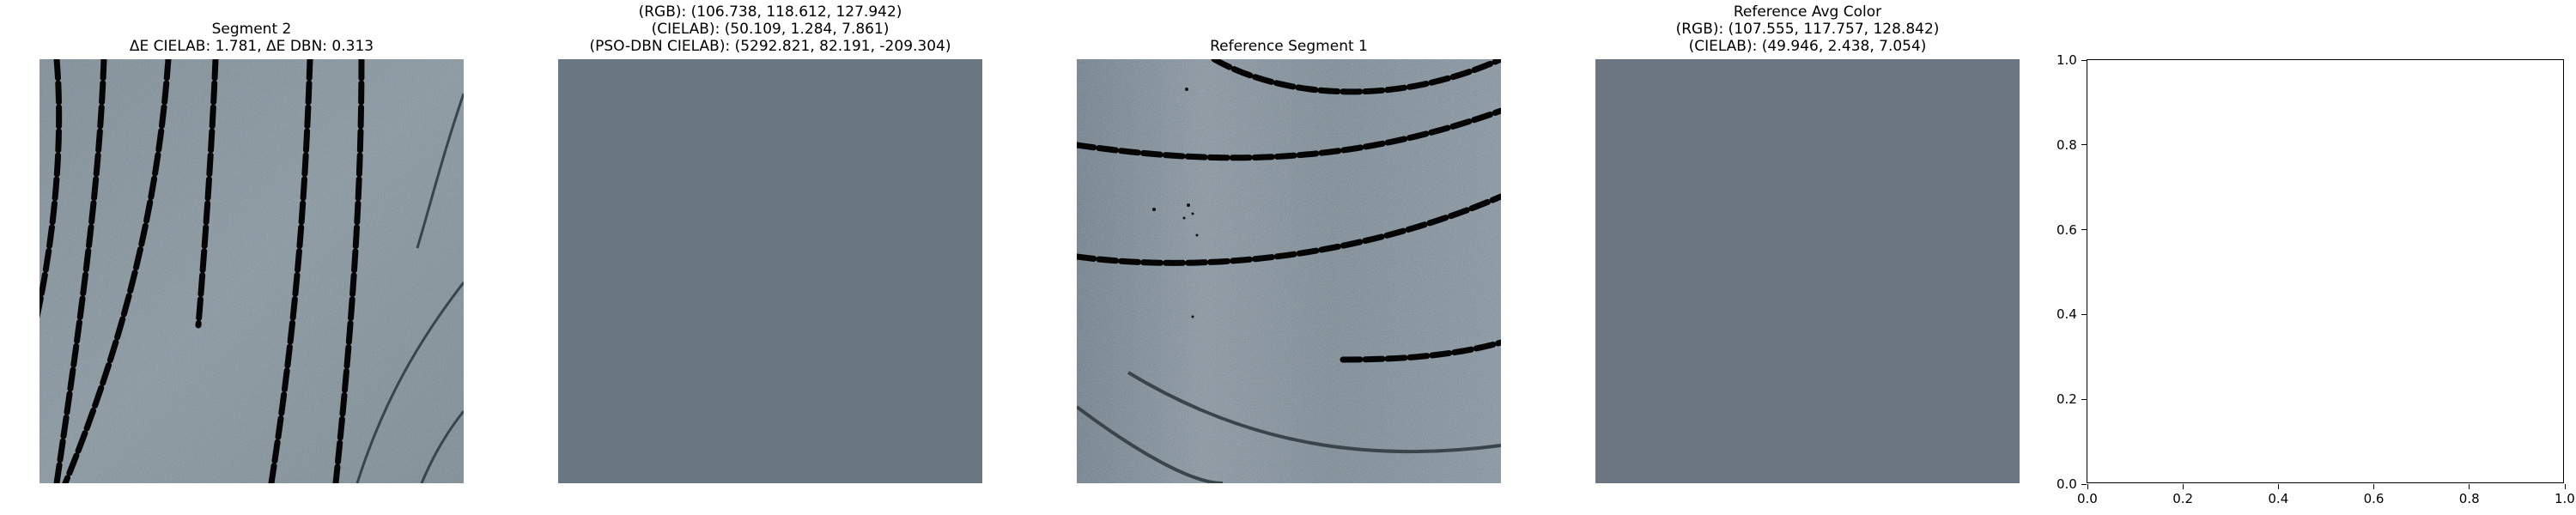 This screenshot has height=515, width=2576. I want to click on reference-cielab-line: (CIELAB): (49.946, 2.438, 7.054), so click(1807, 46).